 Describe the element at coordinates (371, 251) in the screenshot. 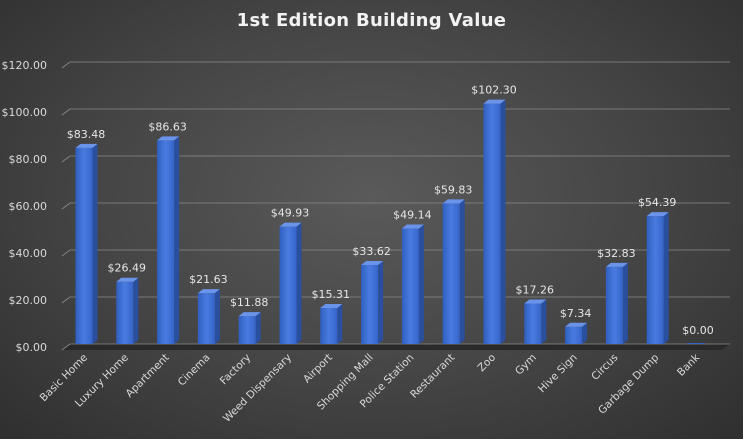

I see `data-label: $33.62` at that location.